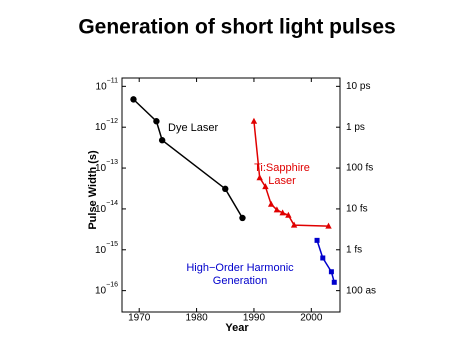  Describe the element at coordinates (358, 86) in the screenshot. I see `y2-tick-label: 10 ps` at that location.